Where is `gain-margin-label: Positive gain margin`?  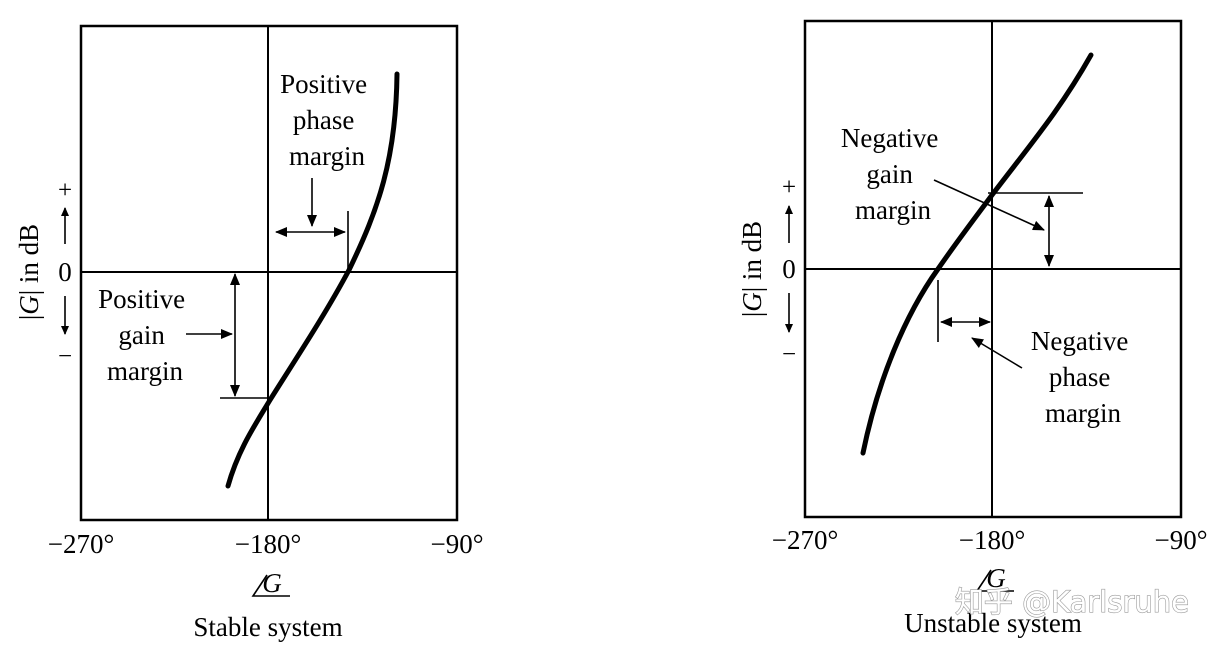 gain-margin-label: Positive gain margin is located at coordinates (145, 335).